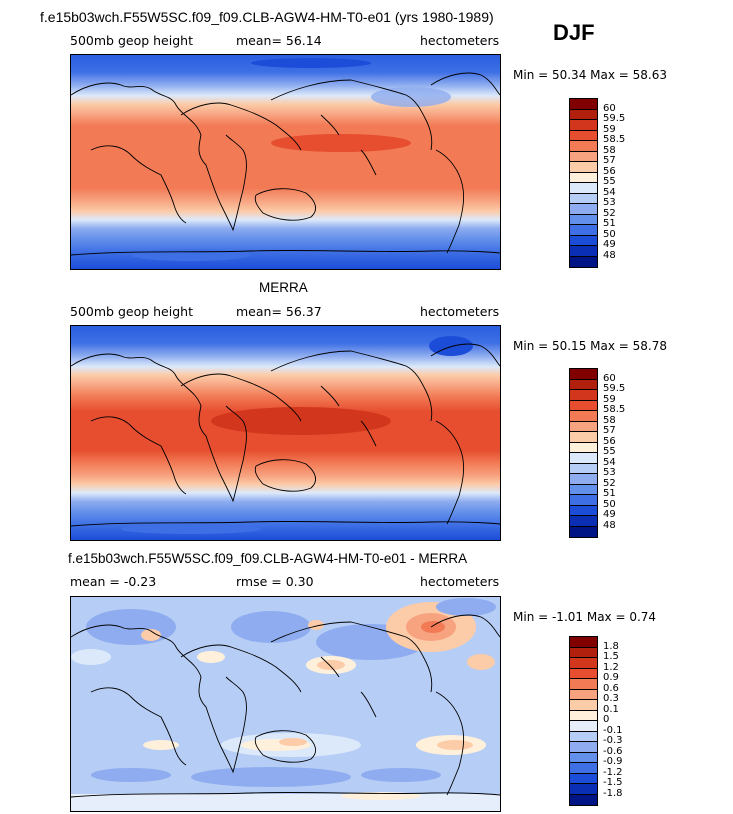  I want to click on panel-1-left-label: 500mb geop height, so click(131, 40).